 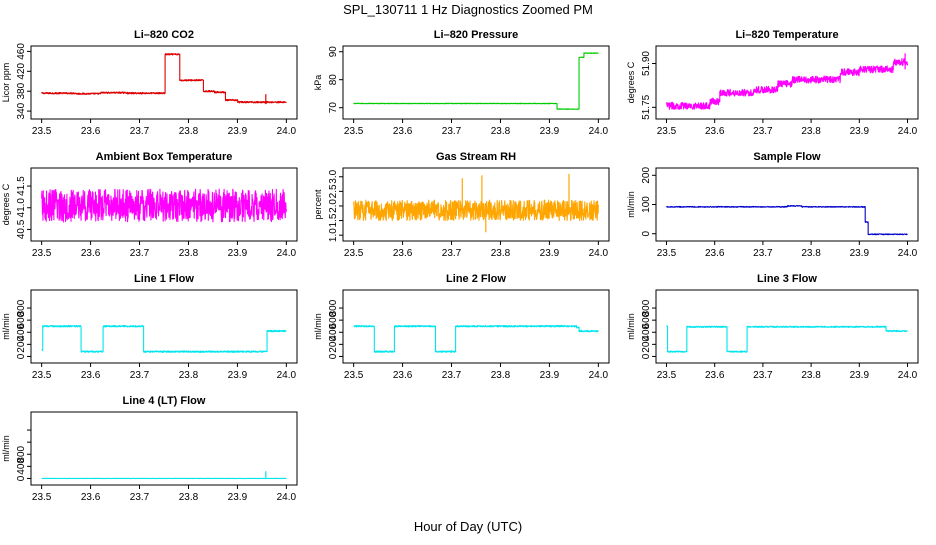 What do you see at coordinates (333, 108) in the screenshot?
I see `y-tick-label: 70` at bounding box center [333, 108].